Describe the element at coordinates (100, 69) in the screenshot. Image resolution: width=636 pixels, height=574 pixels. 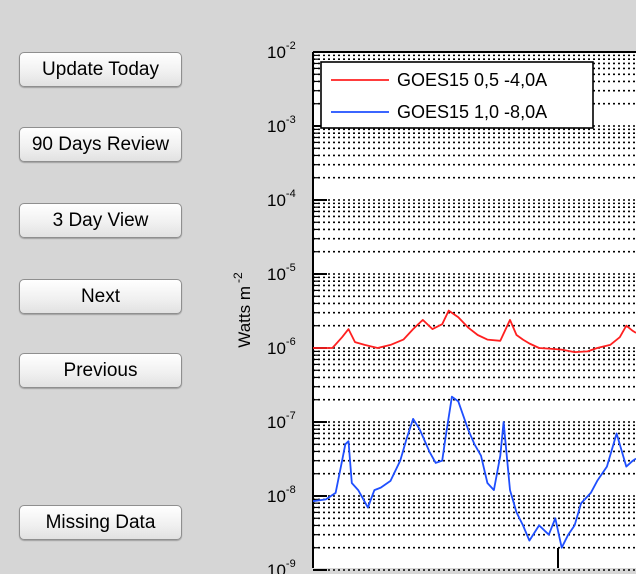
I see `update-today-button: Update Today` at that location.